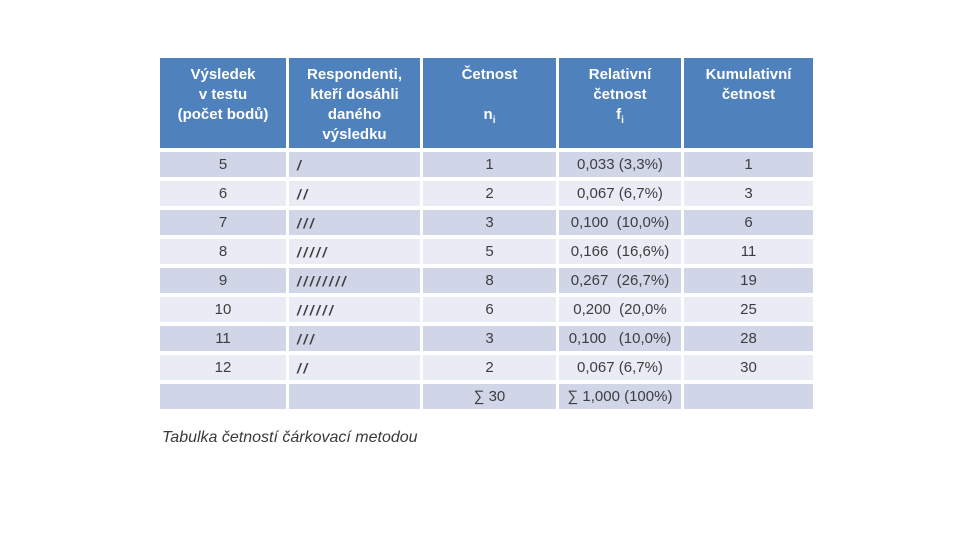  I want to click on header-line: Výsledek, so click(223, 74).